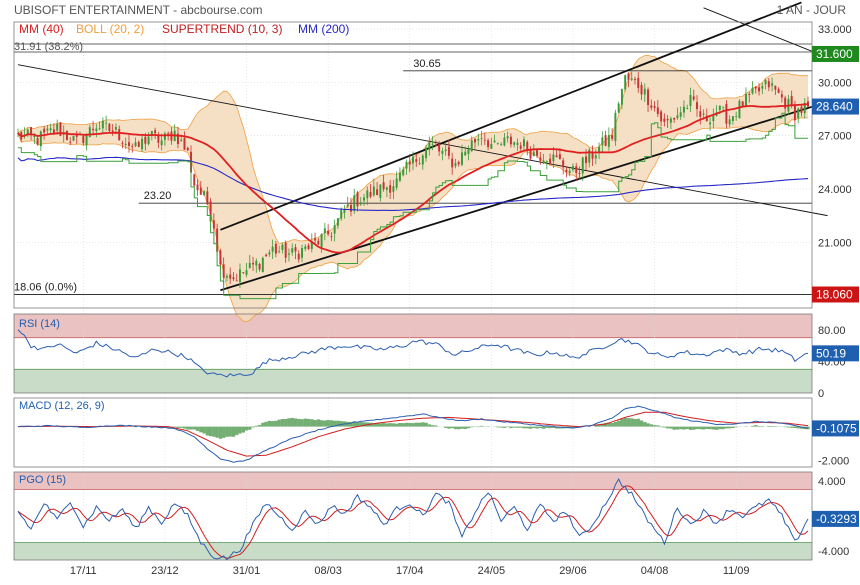 The image size is (860, 585). Describe the element at coordinates (821, 394) in the screenshot. I see `rsi-y-tick-label: 0` at that location.